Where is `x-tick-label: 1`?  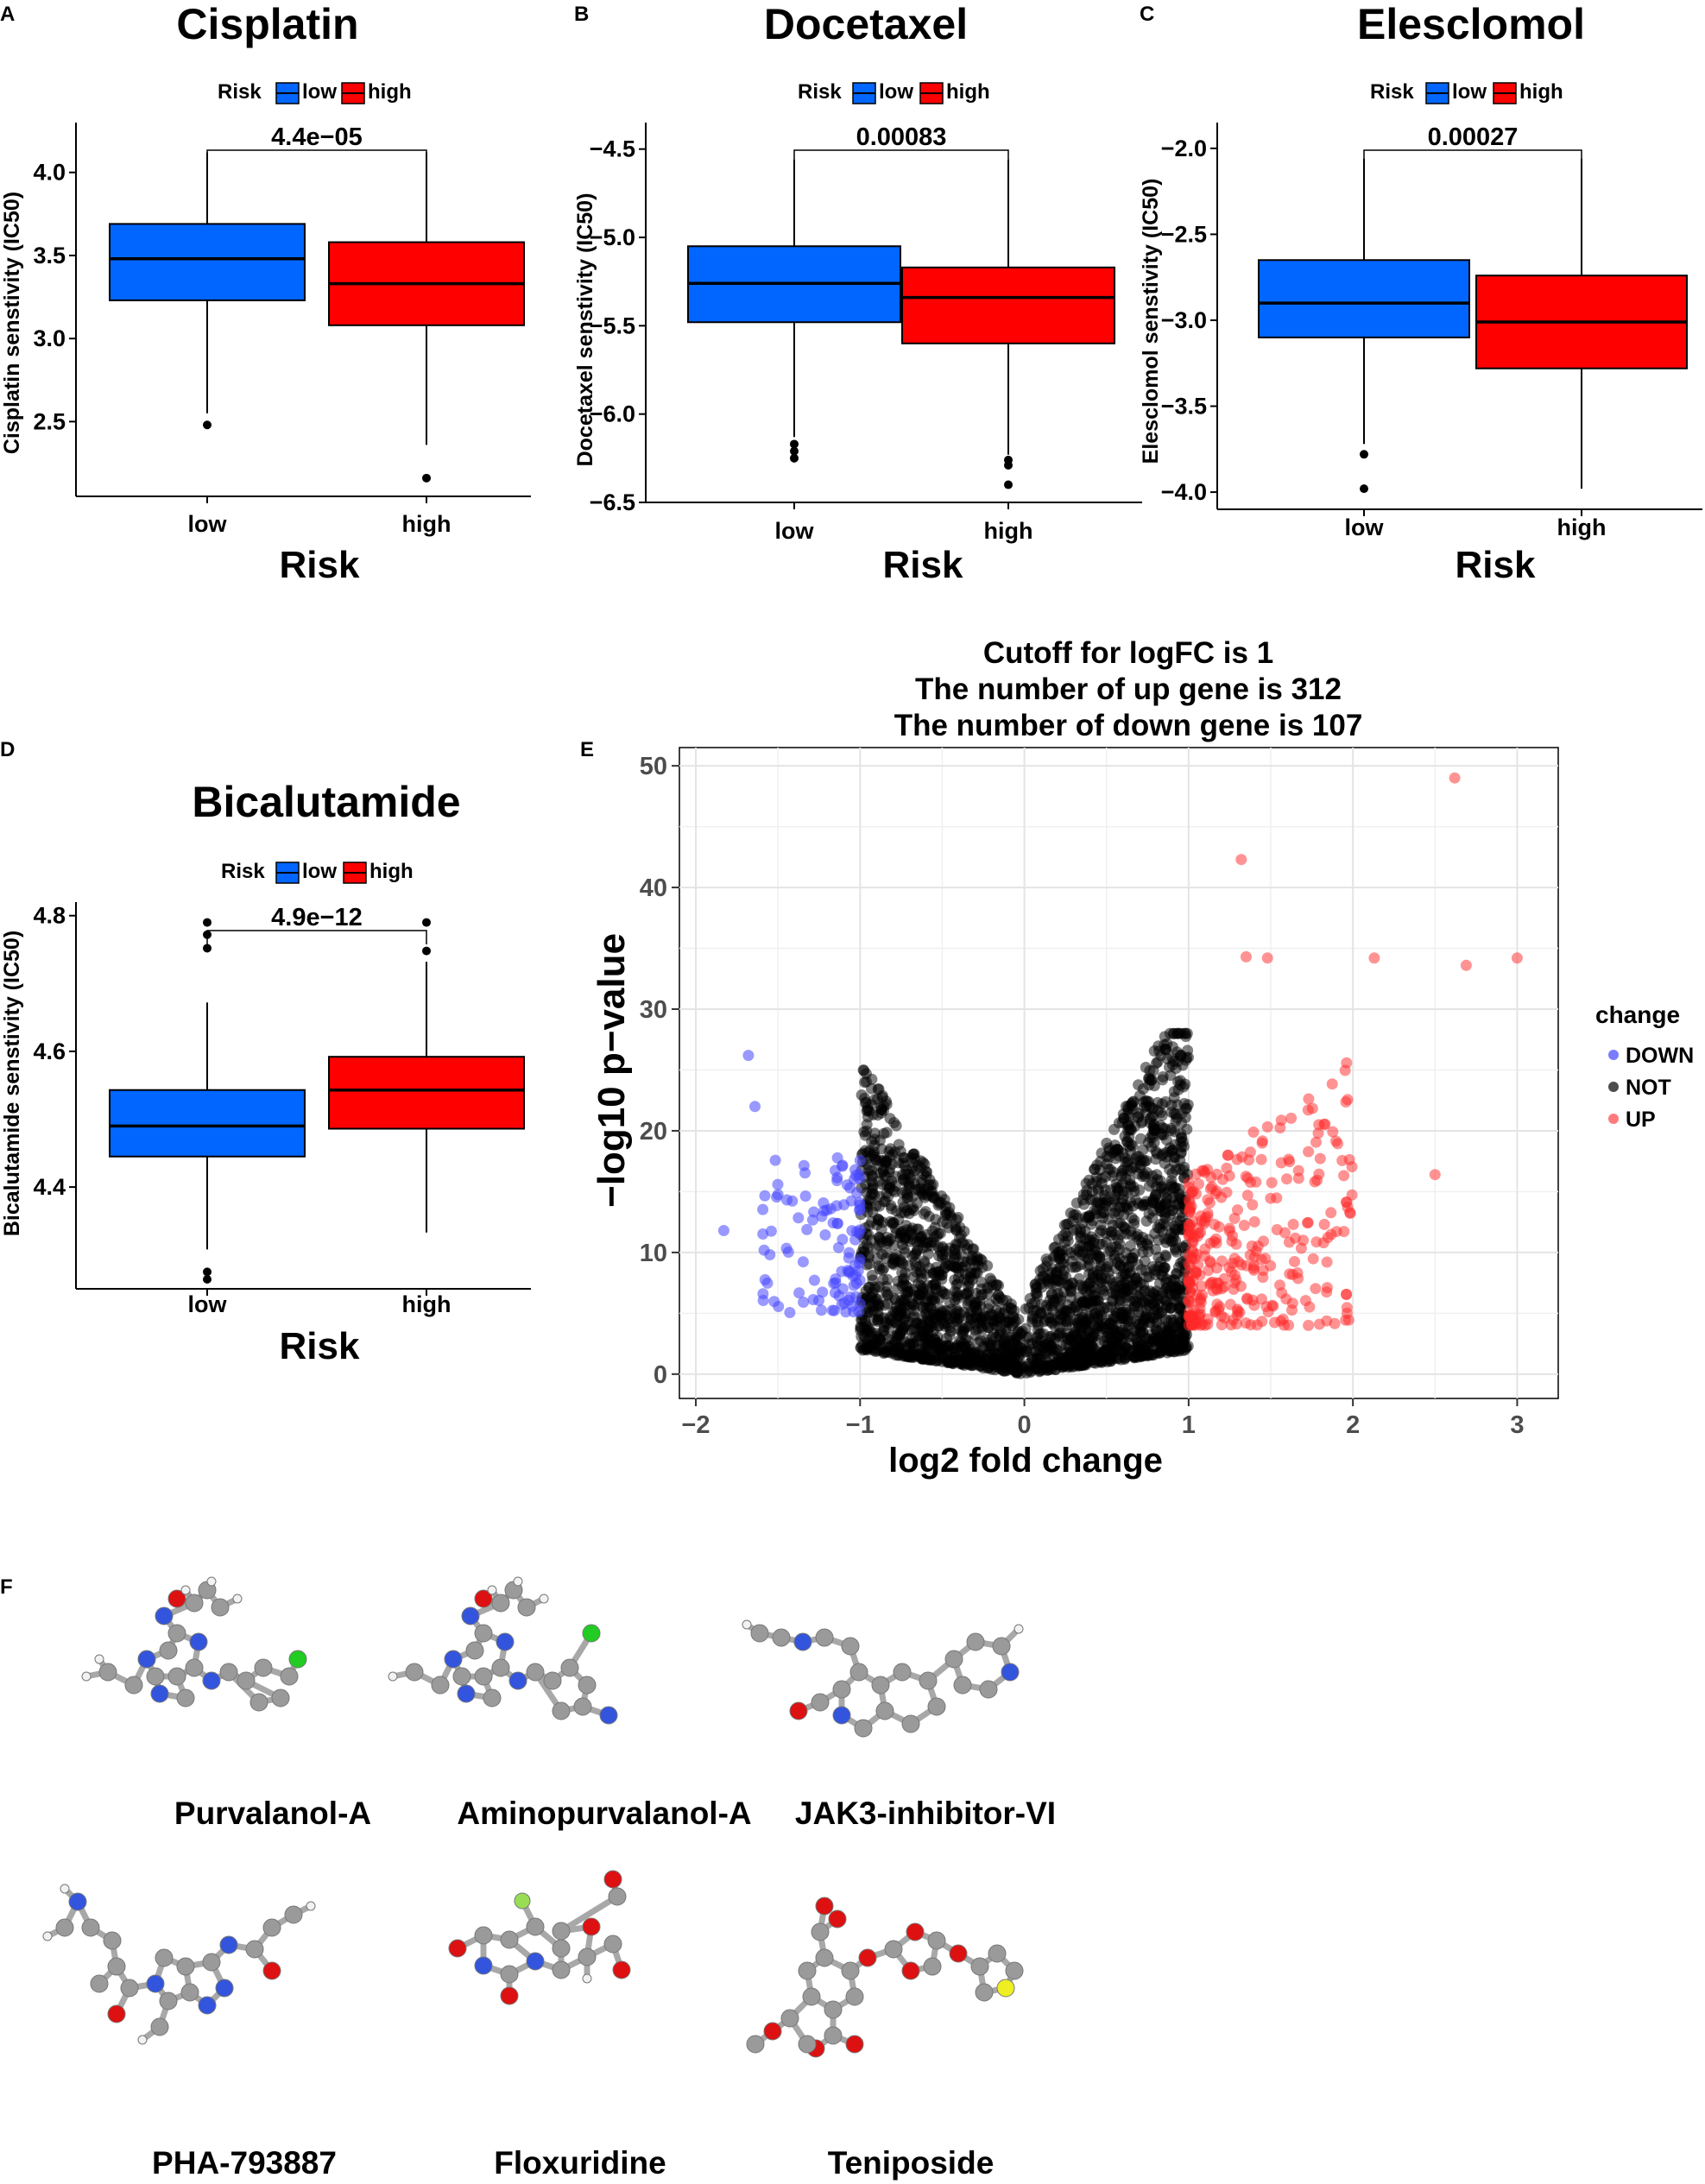
x-tick-label: 1 is located at coordinates (1189, 1425).